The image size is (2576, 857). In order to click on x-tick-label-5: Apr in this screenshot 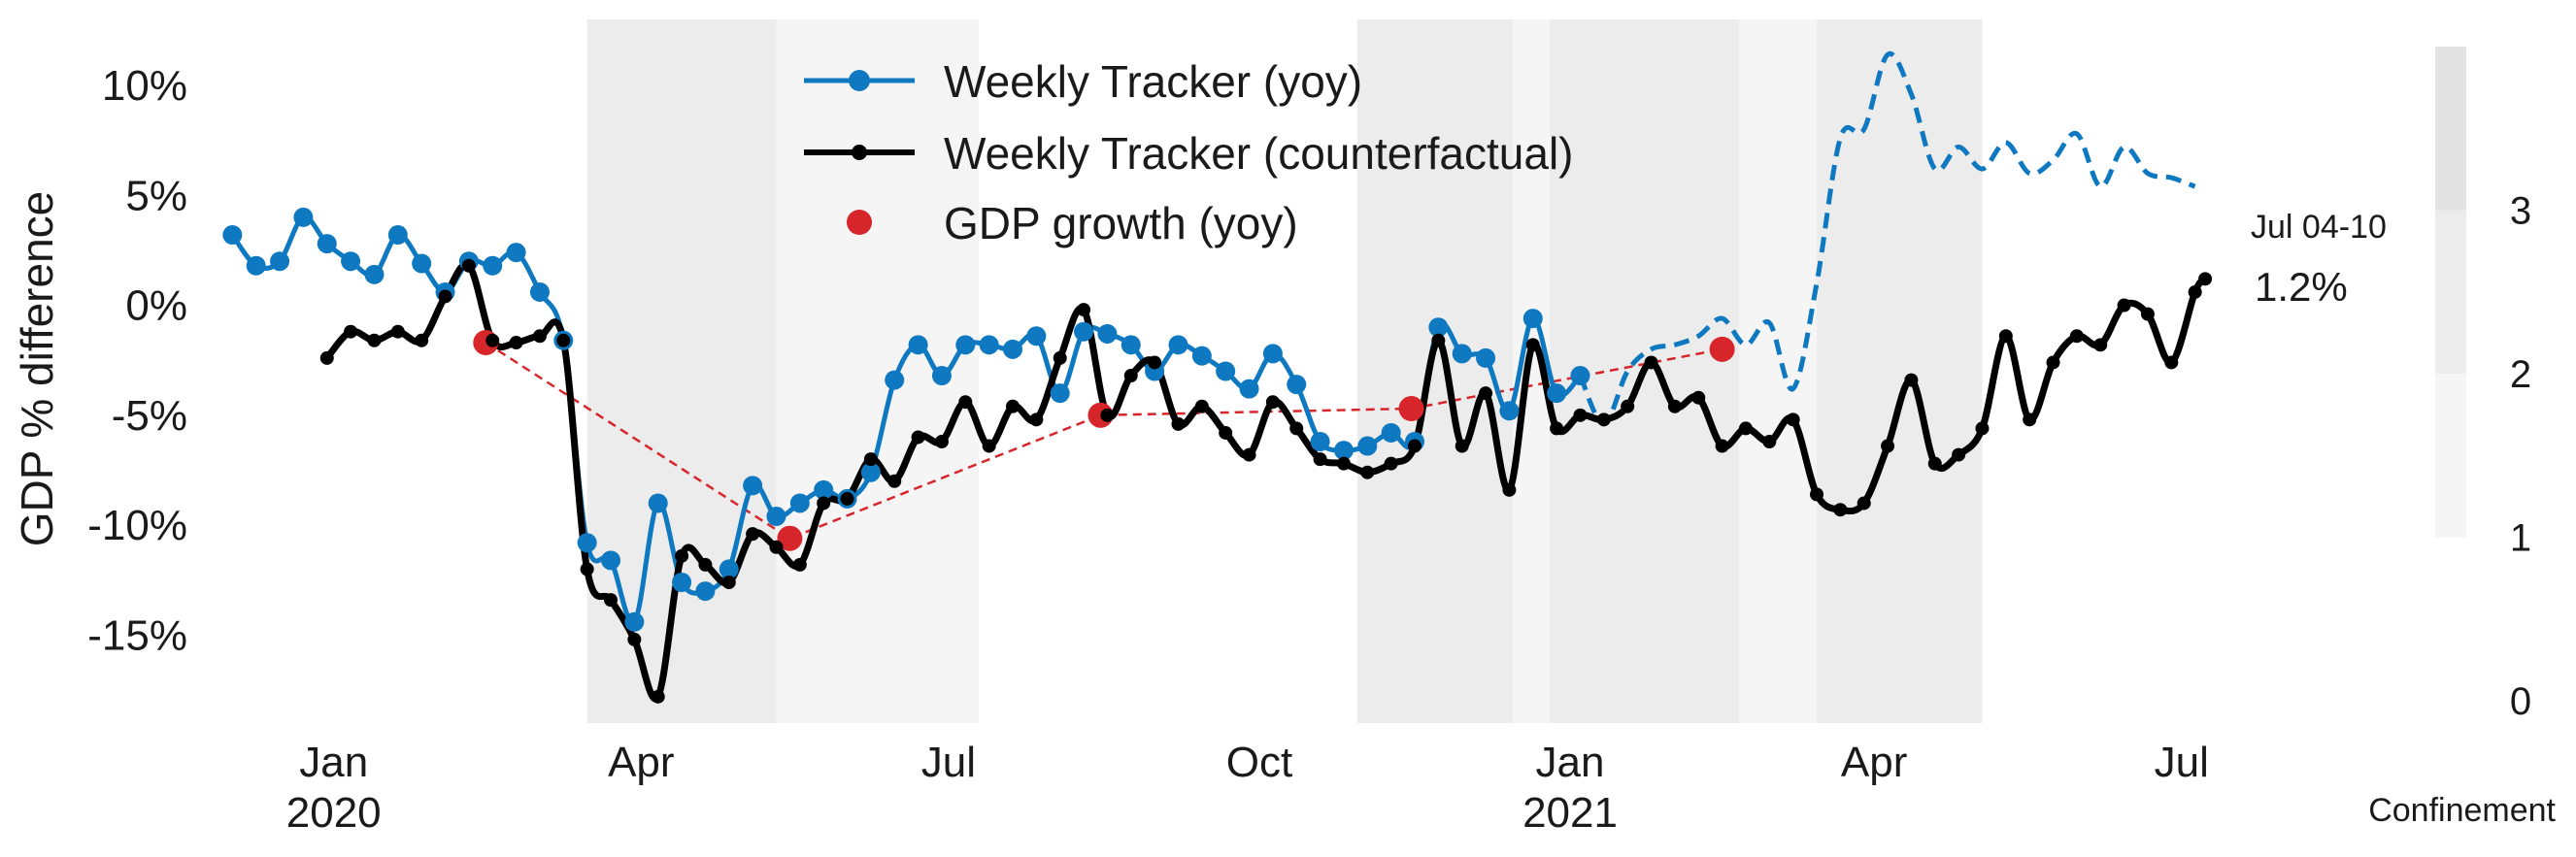, I will do `click(1874, 762)`.